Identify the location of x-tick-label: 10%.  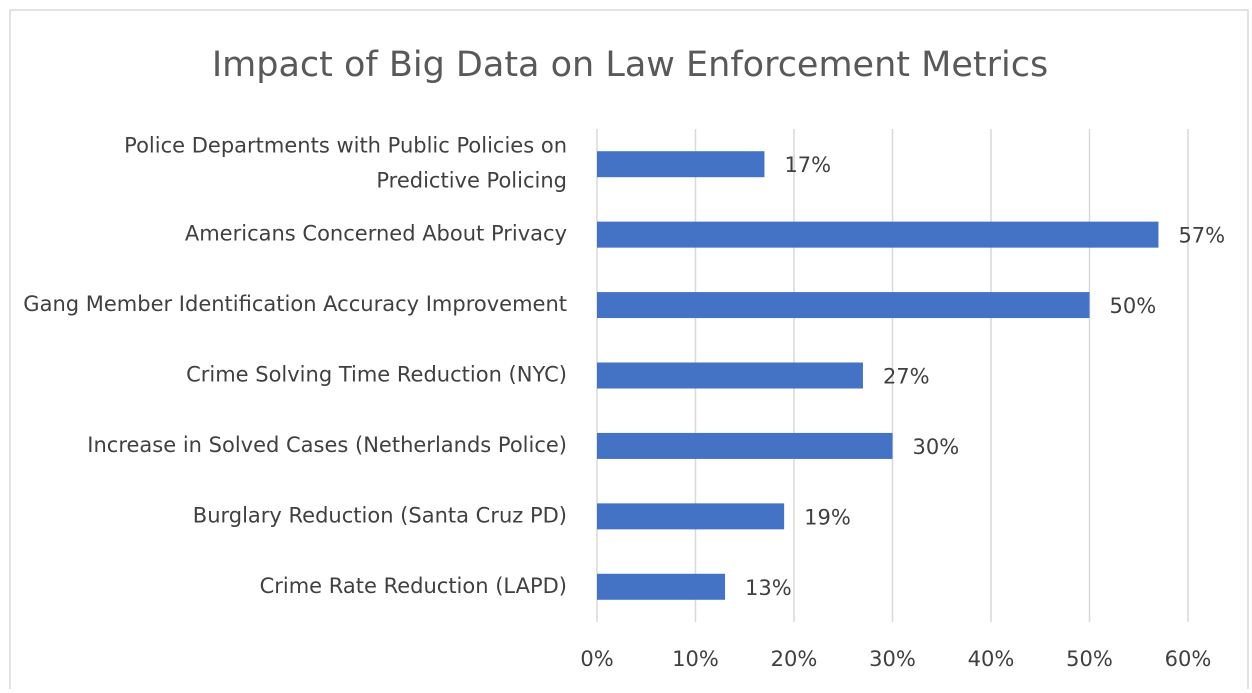
(695, 659).